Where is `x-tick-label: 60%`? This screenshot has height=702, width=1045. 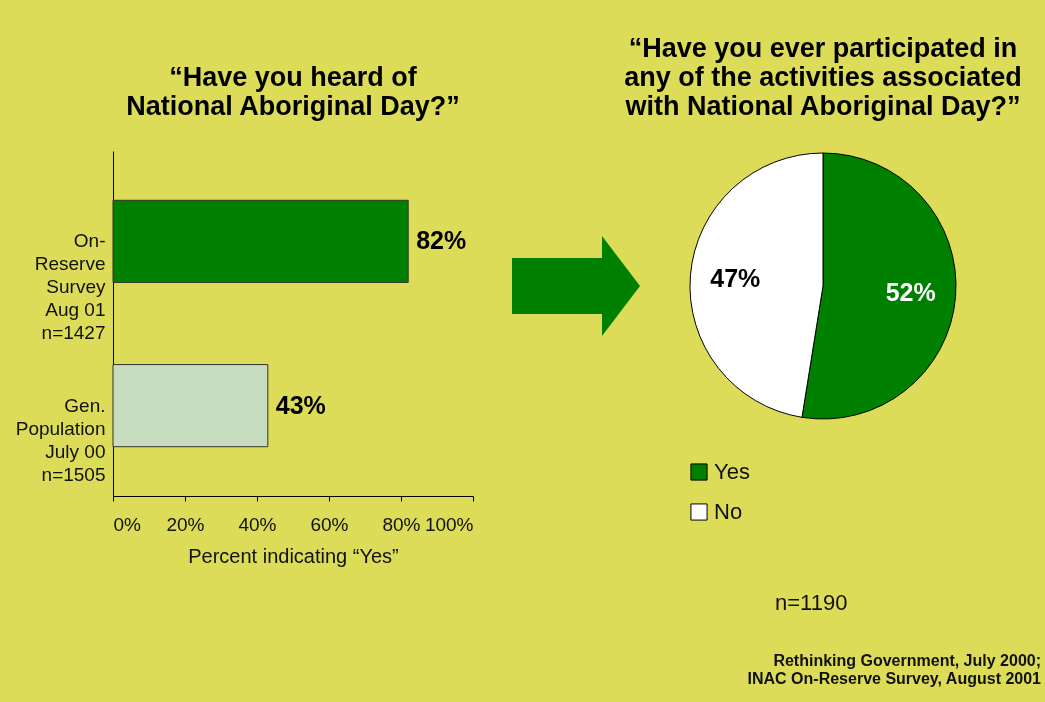
x-tick-label: 60% is located at coordinates (329, 524).